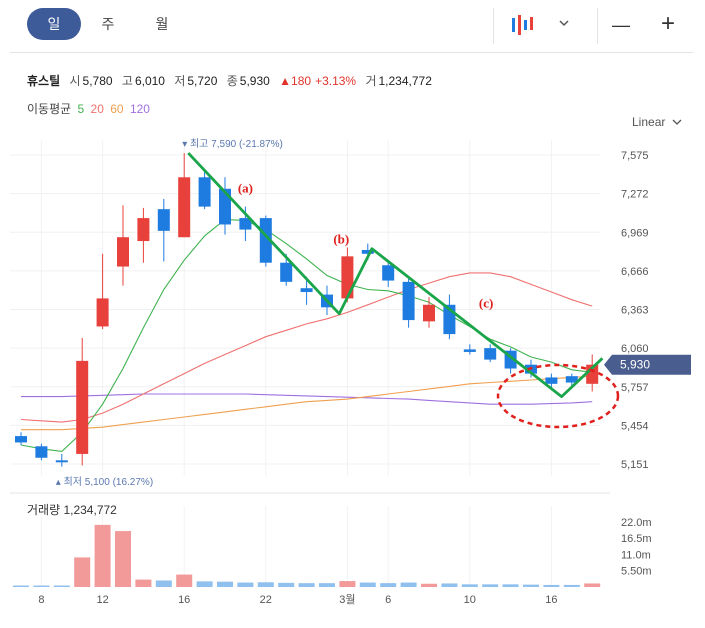 Image resolution: width=705 pixels, height=628 pixels. What do you see at coordinates (405, 81) in the screenshot?
I see `volume-value: 1,234,772` at bounding box center [405, 81].